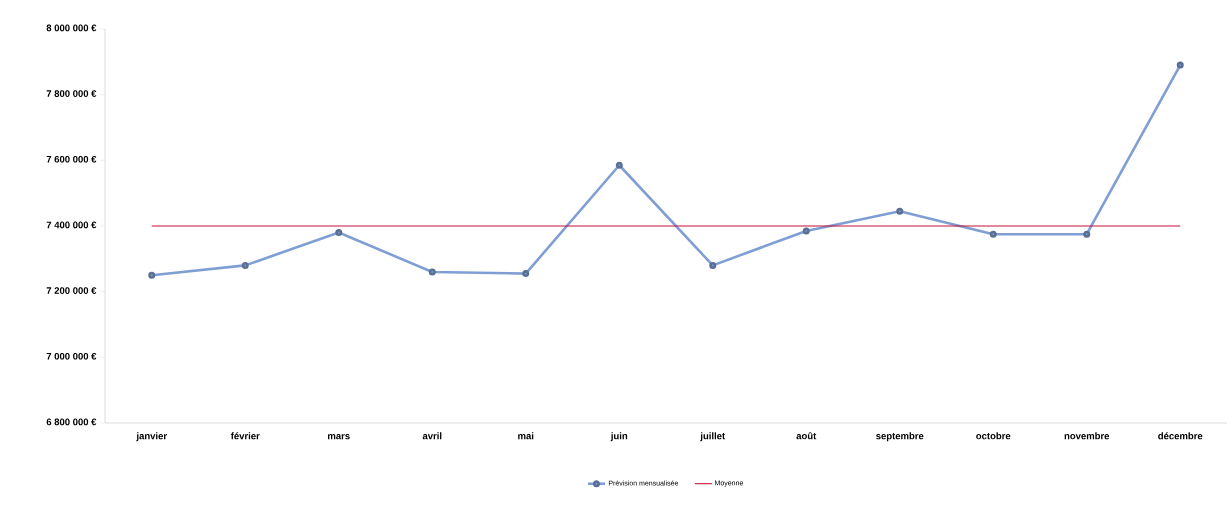  What do you see at coordinates (71, 290) in the screenshot?
I see `y-tick-label: 7 200 000 €` at bounding box center [71, 290].